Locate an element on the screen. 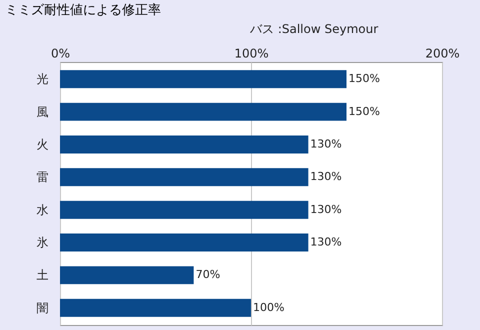 Image resolution: width=480 pixels, height=330 pixels. y-tick-label: 闇 is located at coordinates (42, 307).